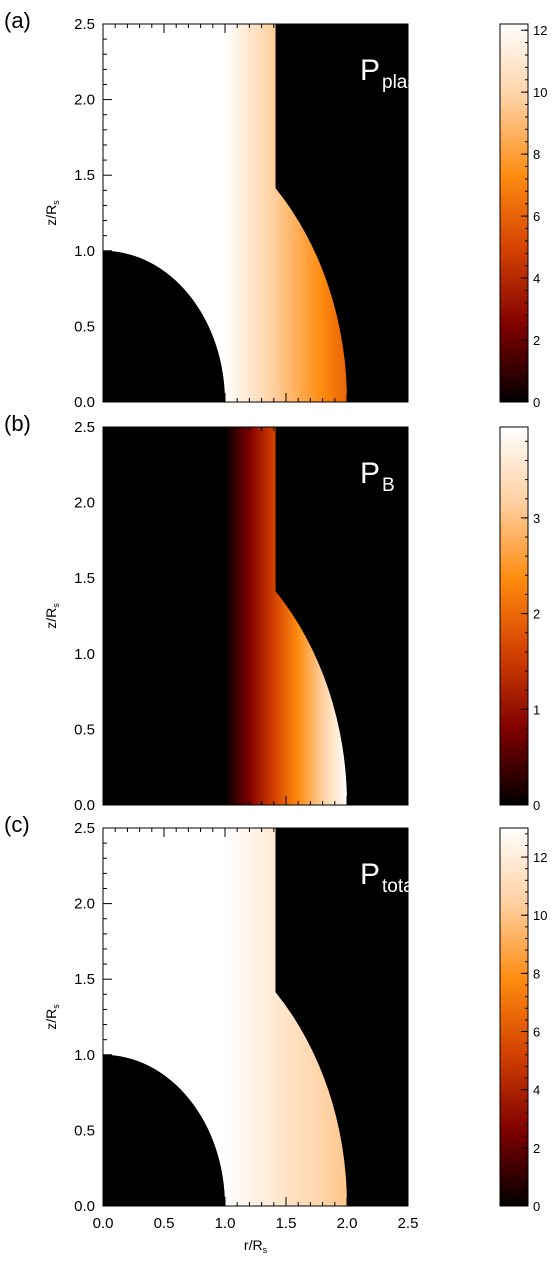 The image size is (556, 1267). Describe the element at coordinates (17, 20) in the screenshot. I see `panel-label: (a)` at that location.